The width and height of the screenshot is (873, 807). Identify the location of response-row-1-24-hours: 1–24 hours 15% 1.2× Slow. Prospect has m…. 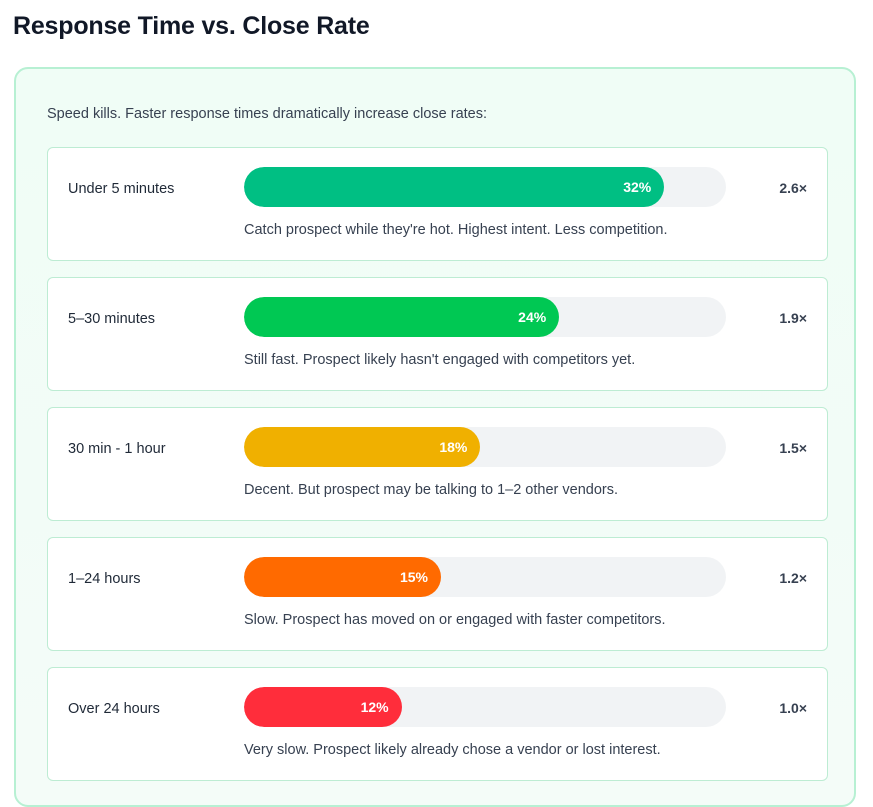
(437, 594).